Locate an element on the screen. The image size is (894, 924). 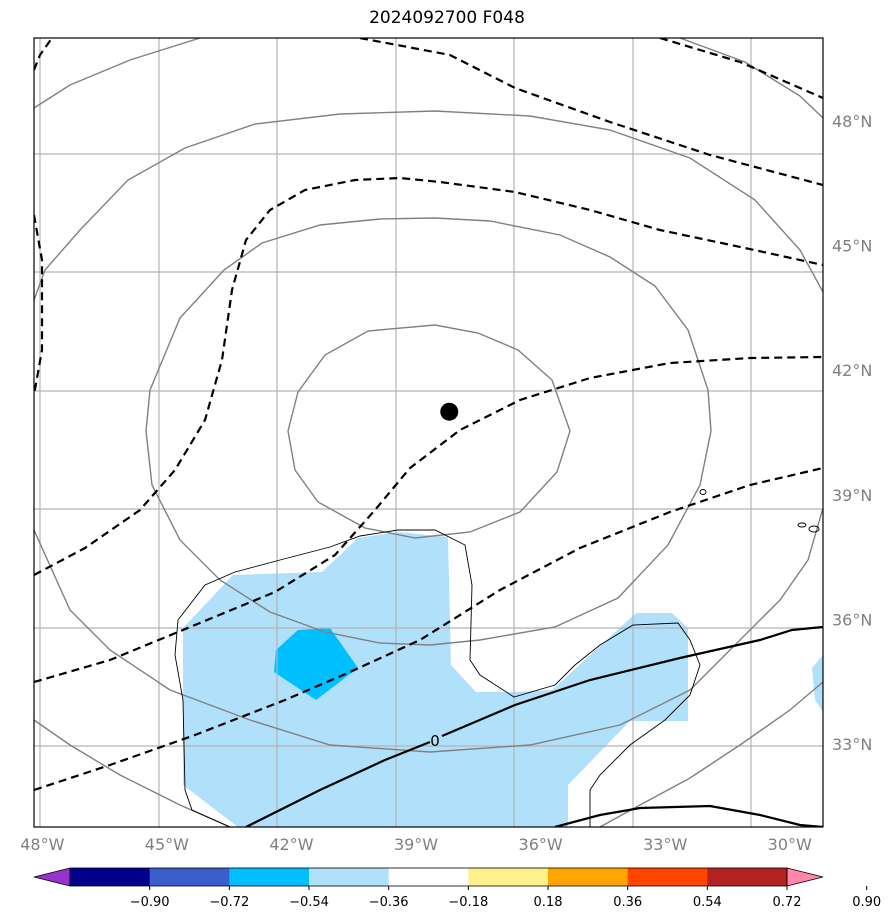
lon-tick-label: 30°W is located at coordinates (790, 844).